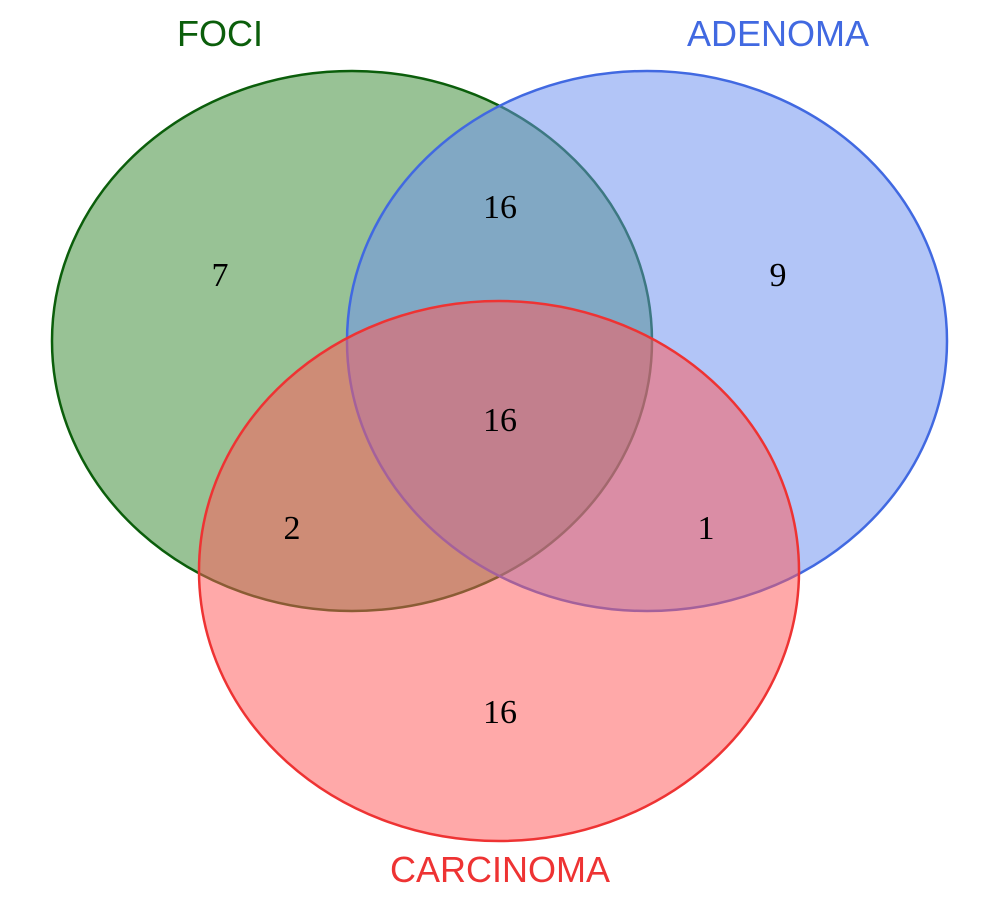 The height and width of the screenshot is (900, 1000). Describe the element at coordinates (292, 528) in the screenshot. I see `foci-carcinoma-count: 2` at that location.